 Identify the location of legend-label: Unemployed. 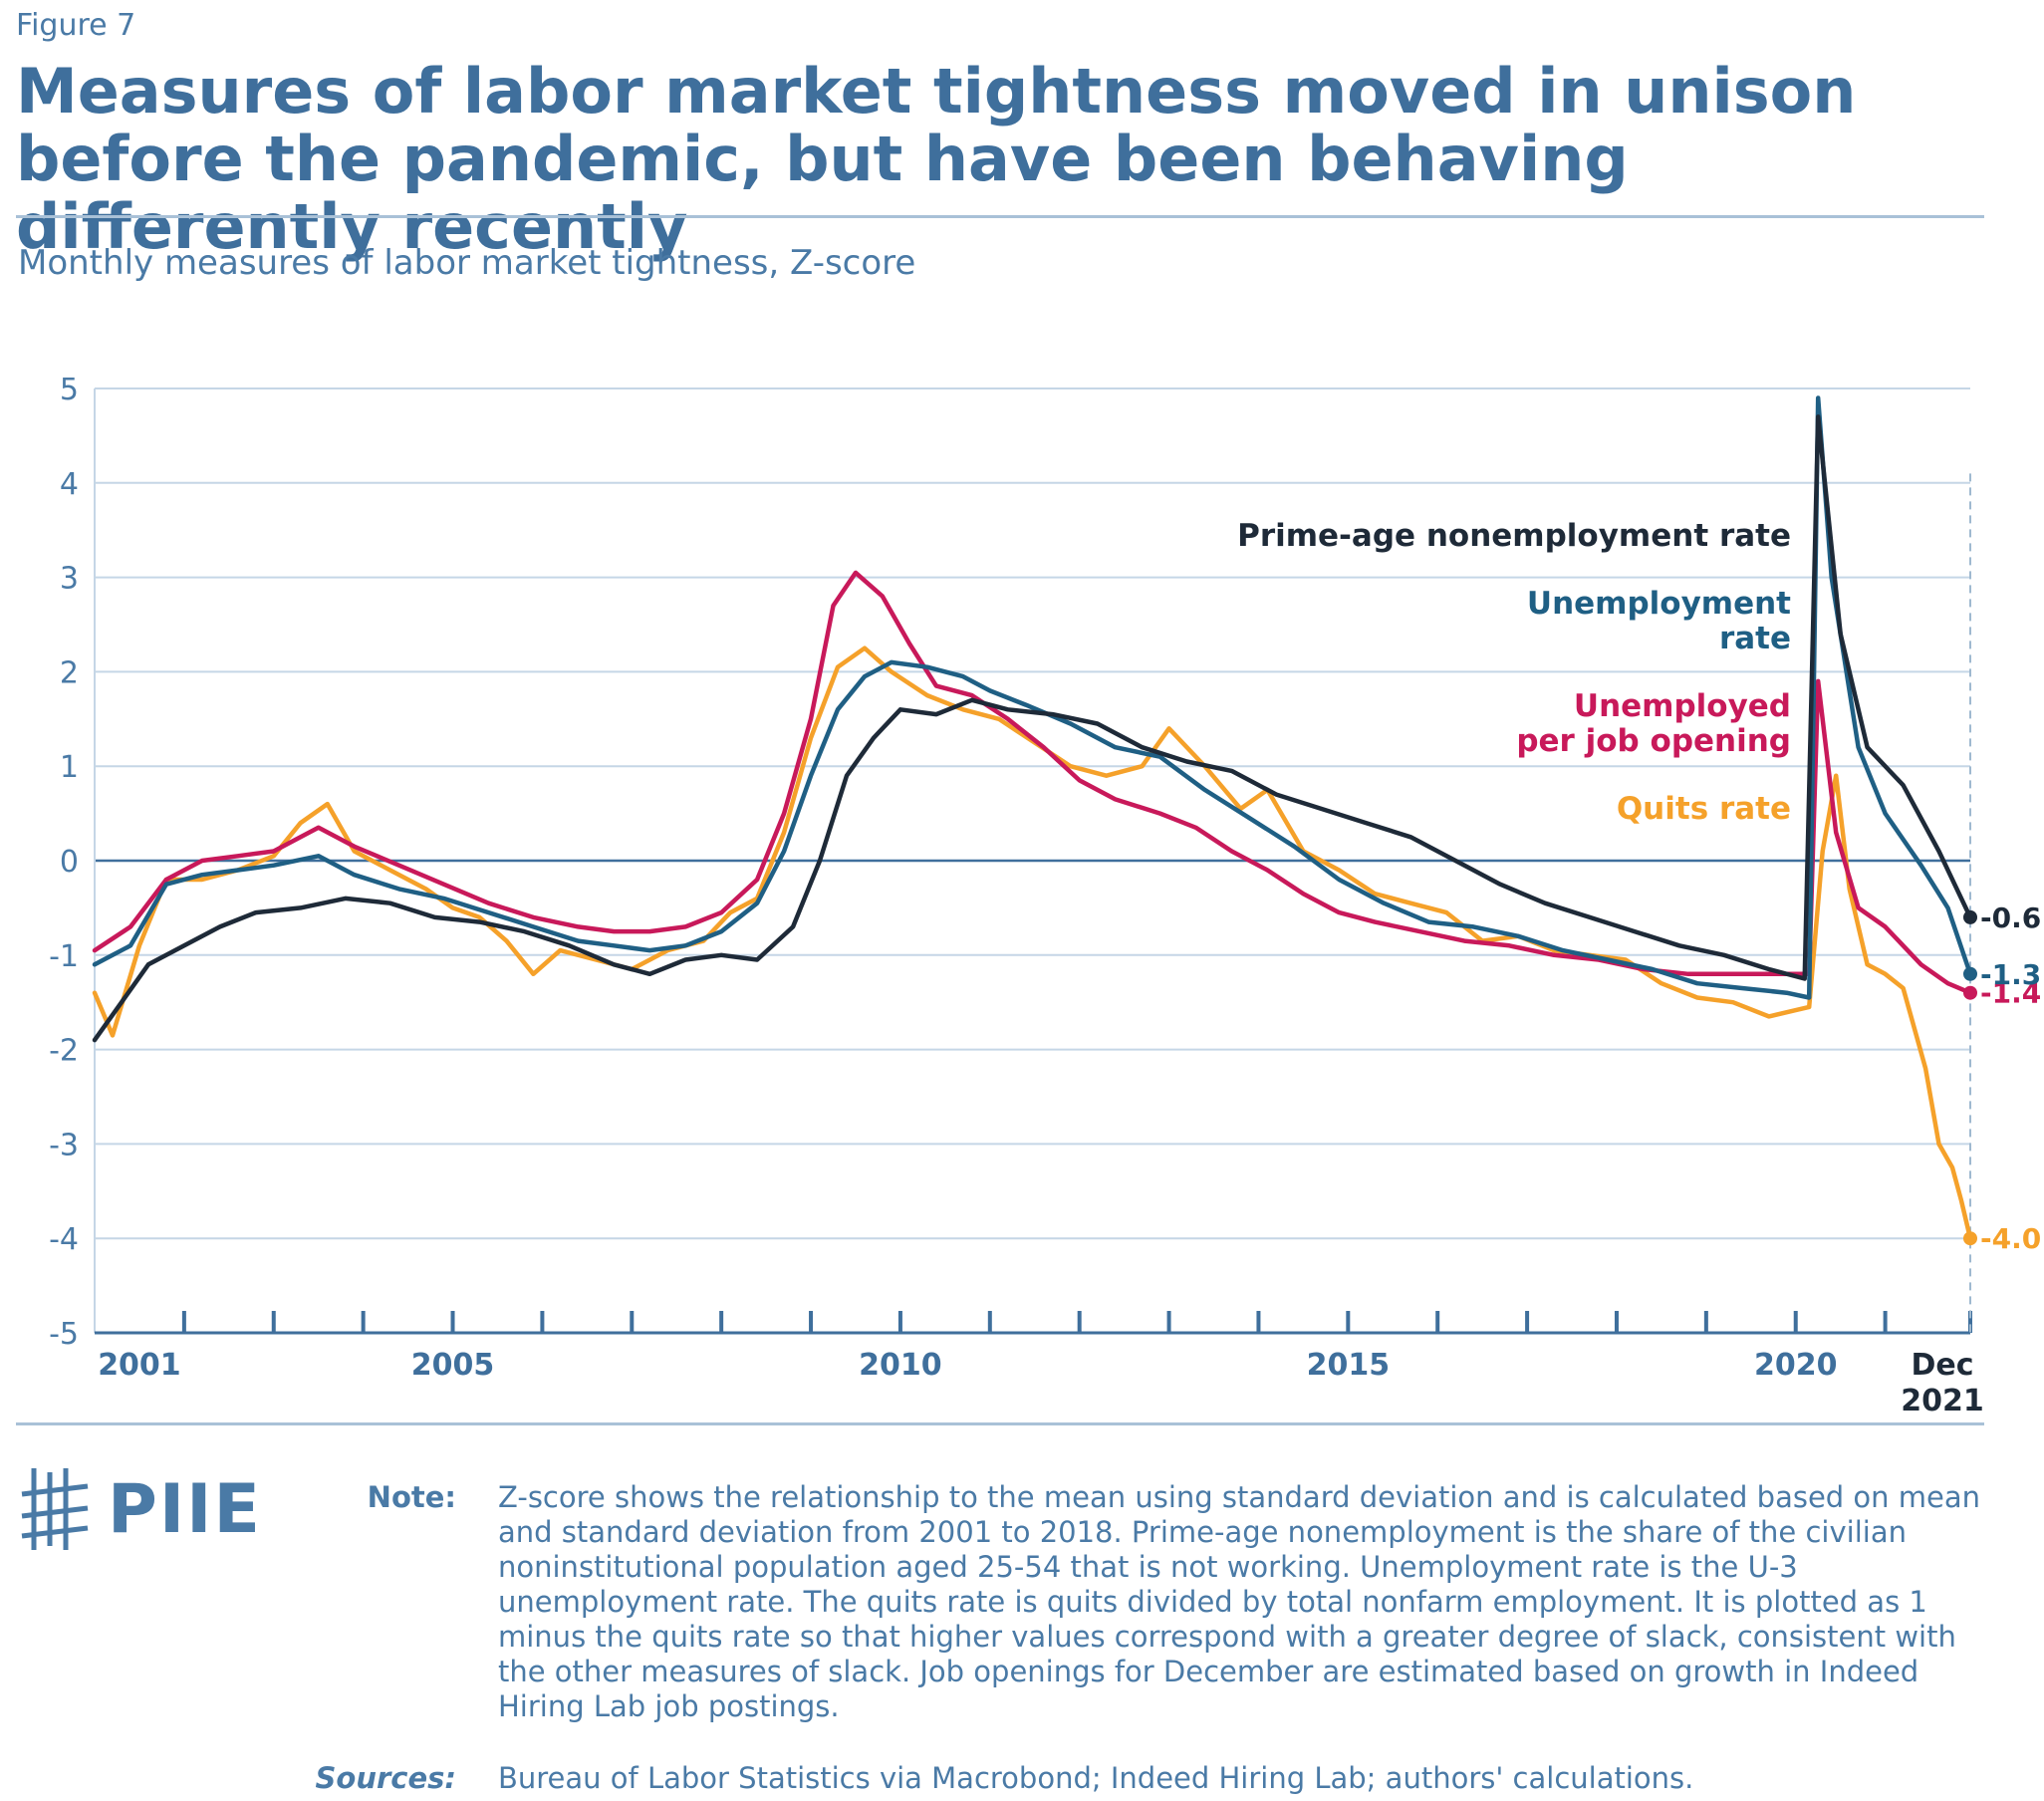
(1683, 706).